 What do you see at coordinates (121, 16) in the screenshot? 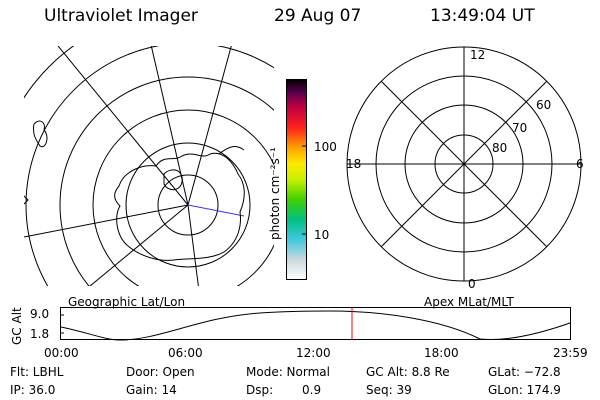
I see `app-title: Ultraviolet Imager` at bounding box center [121, 16].